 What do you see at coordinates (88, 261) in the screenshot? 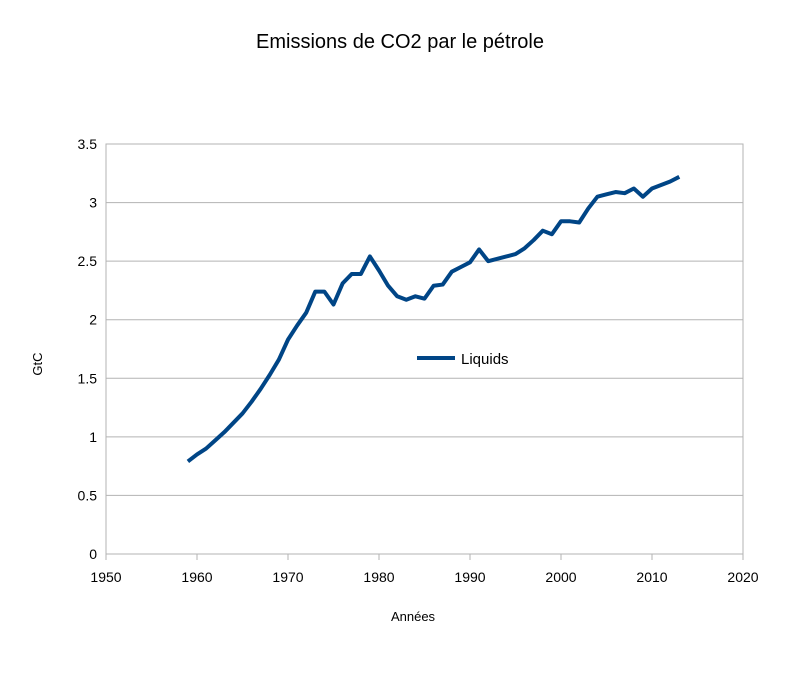
I see `y-tick-label: 2.5` at bounding box center [88, 261].